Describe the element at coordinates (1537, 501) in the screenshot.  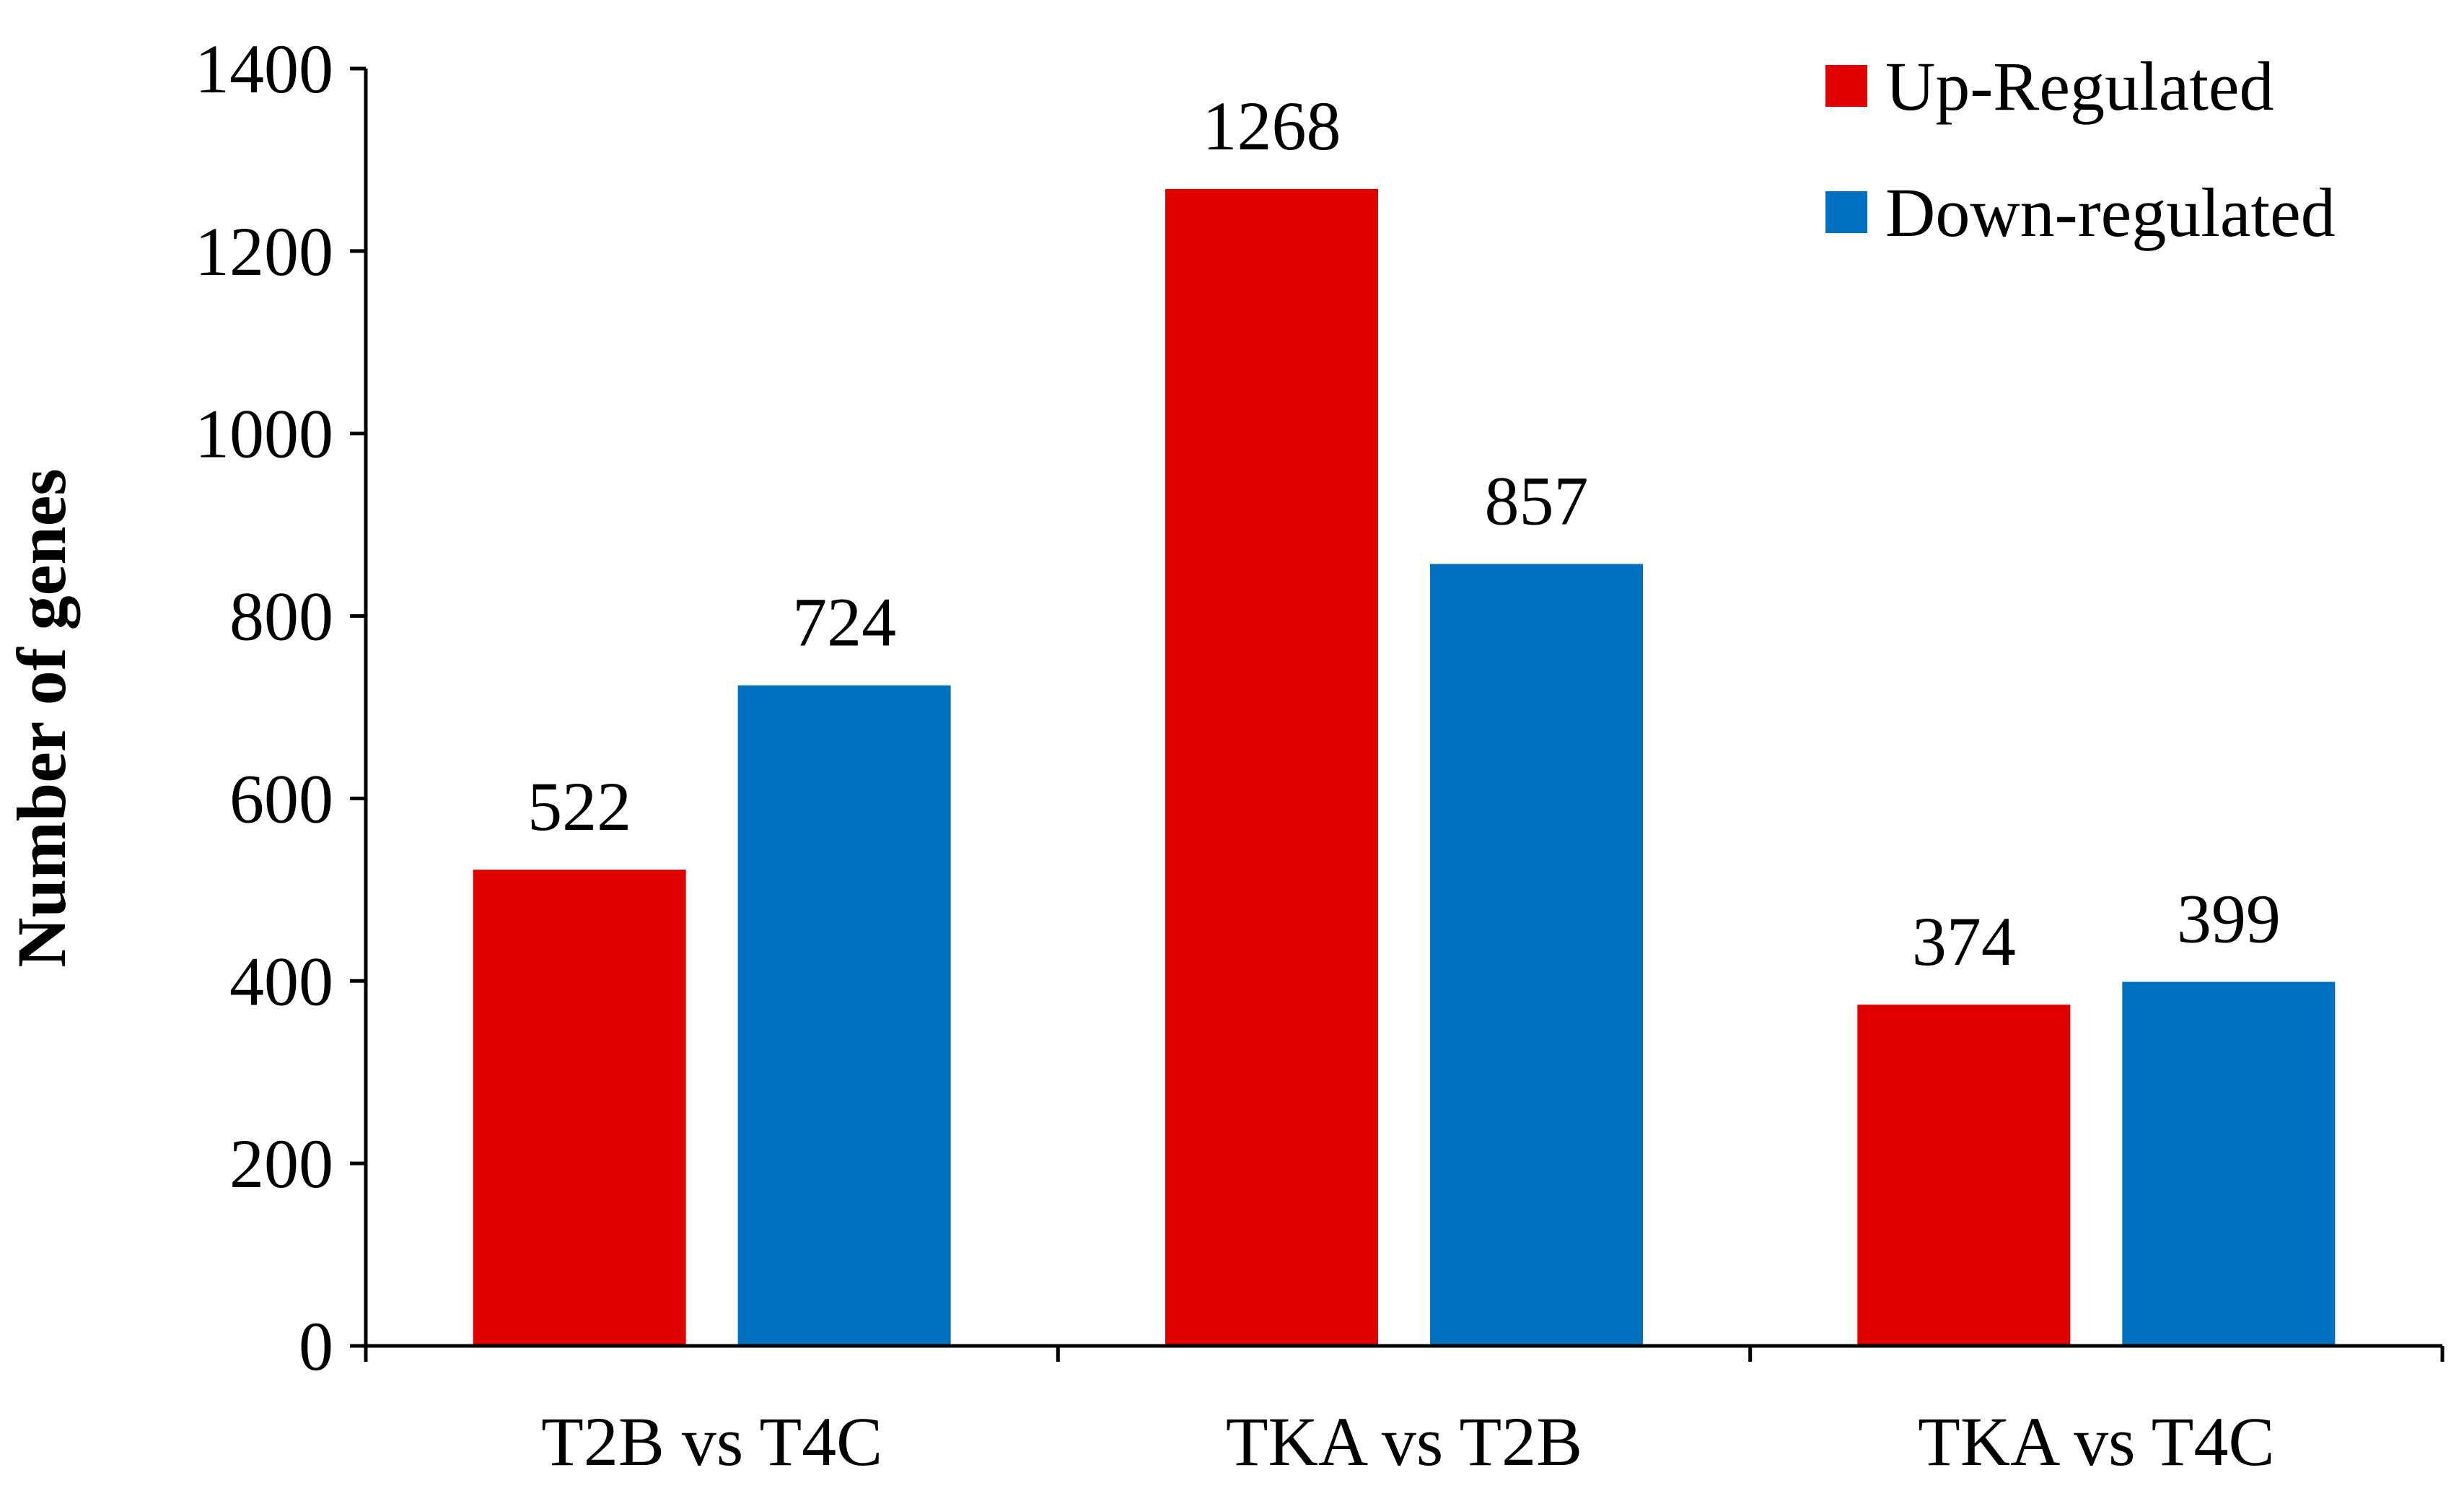
I see `data-label: 857` at that location.